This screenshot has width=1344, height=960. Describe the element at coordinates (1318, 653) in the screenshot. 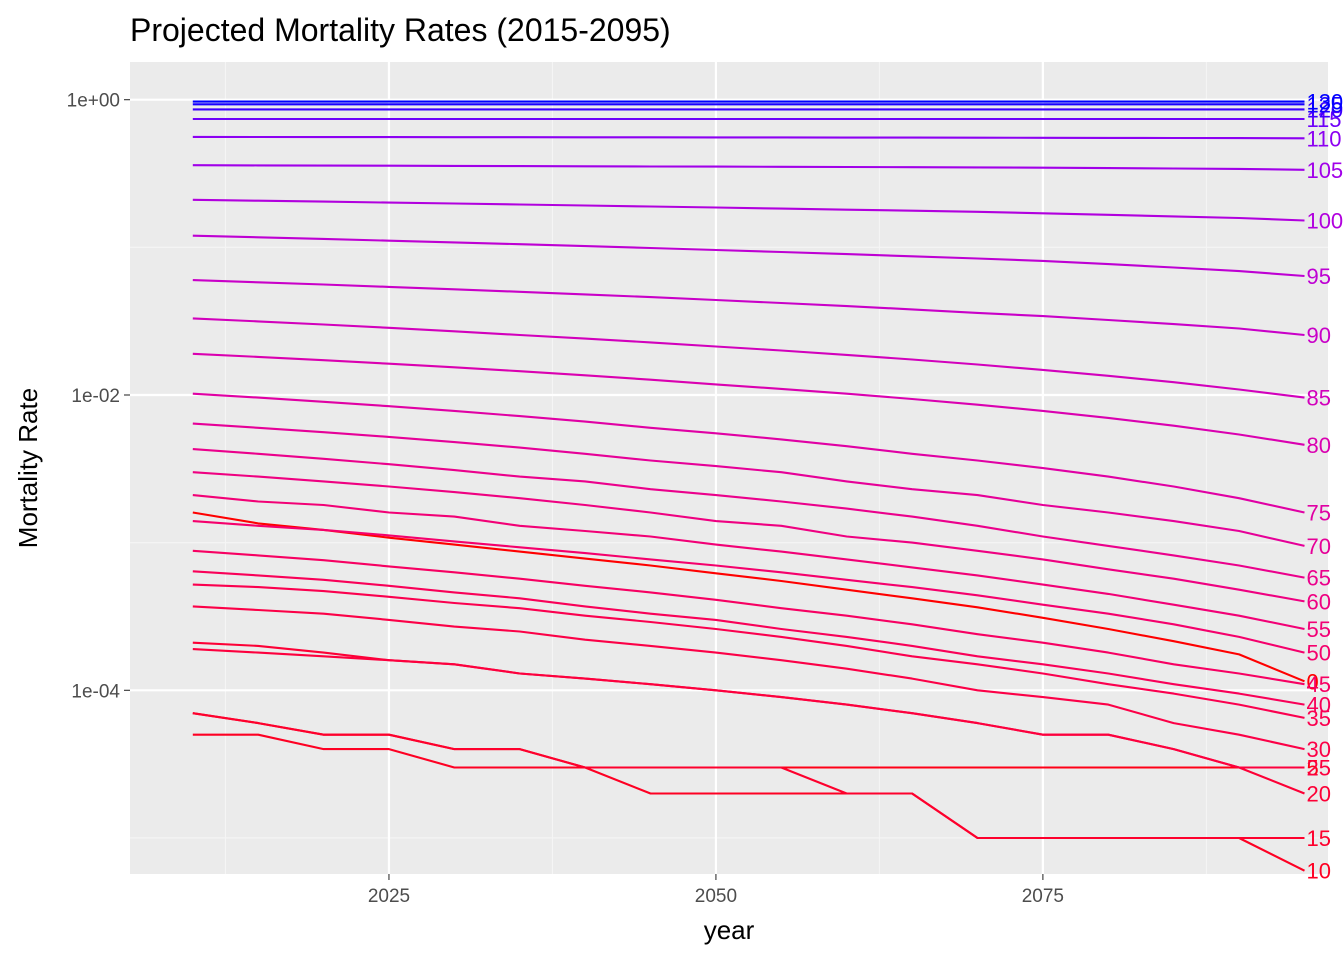

I see `series-label-50: 50` at that location.